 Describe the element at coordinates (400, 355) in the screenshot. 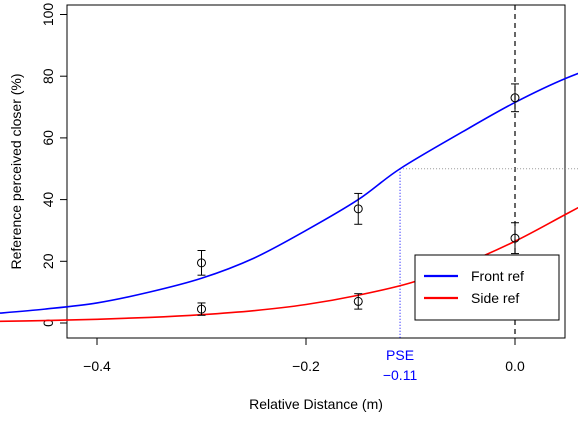

I see `pse-label: PSE` at that location.